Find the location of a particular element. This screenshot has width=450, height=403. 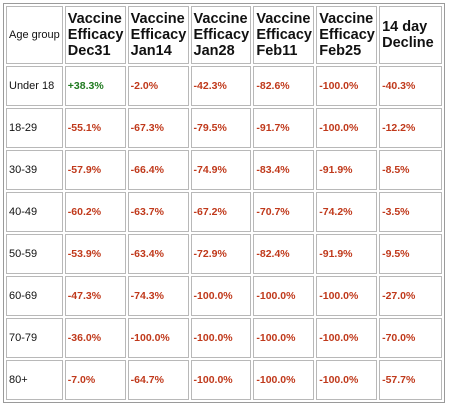

value-cell: -47.3% is located at coordinates (95, 296).